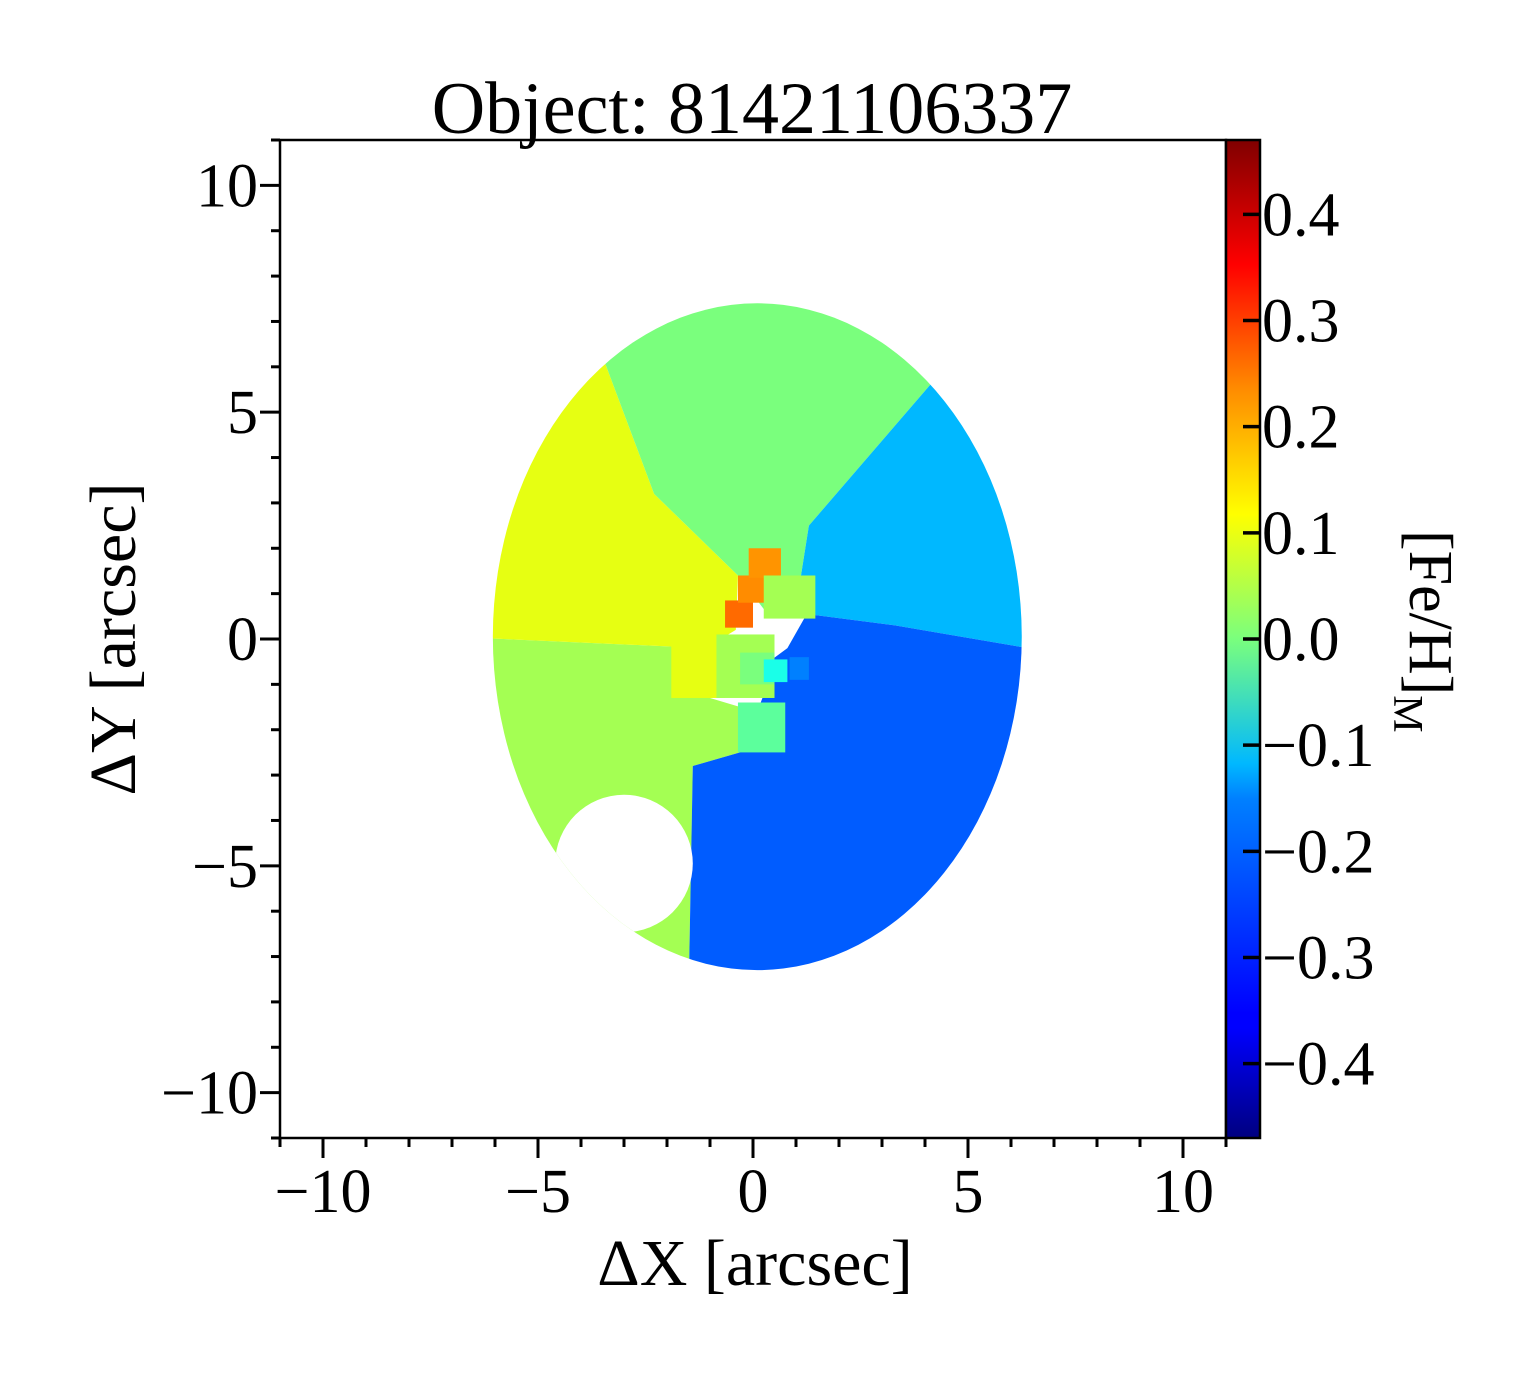  What do you see at coordinates (1301, 428) in the screenshot?
I see `colorbar-tick-label: 0.2` at bounding box center [1301, 428].